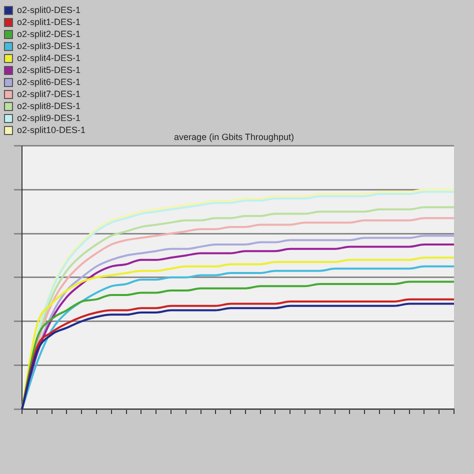 The height and width of the screenshot is (474, 474). Describe the element at coordinates (49, 58) in the screenshot. I see `legend-label: o2-split4-DES-1` at that location.